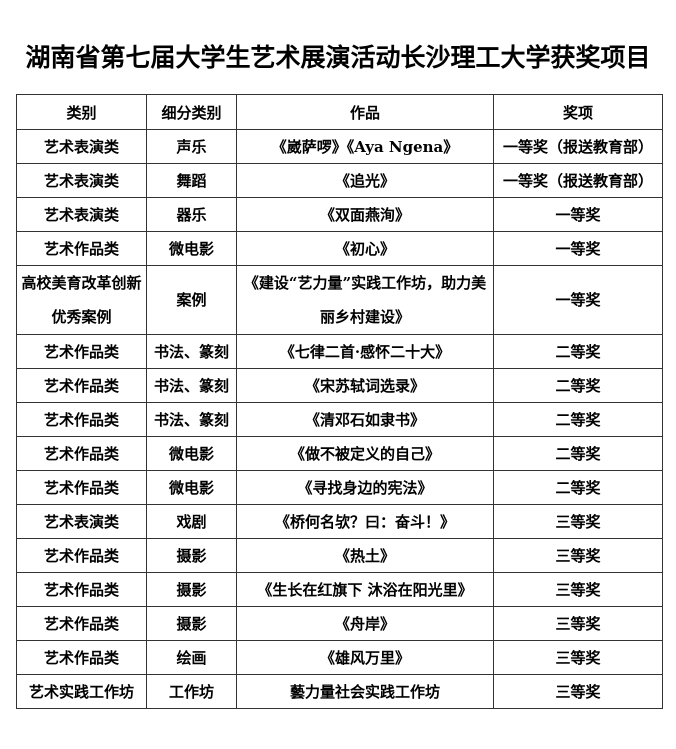 Image resolution: width=676 pixels, height=749 pixels. What do you see at coordinates (365, 385) in the screenshot?
I see `cell-work: 《宋苏轼词选录》` at bounding box center [365, 385].